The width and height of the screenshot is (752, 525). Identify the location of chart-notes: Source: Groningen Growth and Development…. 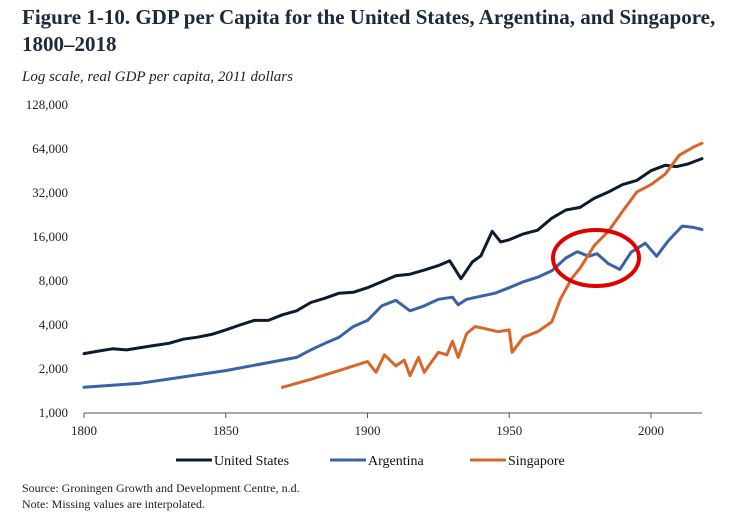
(161, 496).